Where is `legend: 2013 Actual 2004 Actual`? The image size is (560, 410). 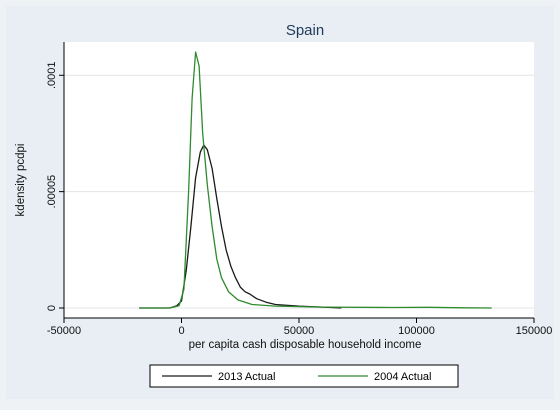
legend: 2013 Actual 2004 Actual is located at coordinates (304, 376).